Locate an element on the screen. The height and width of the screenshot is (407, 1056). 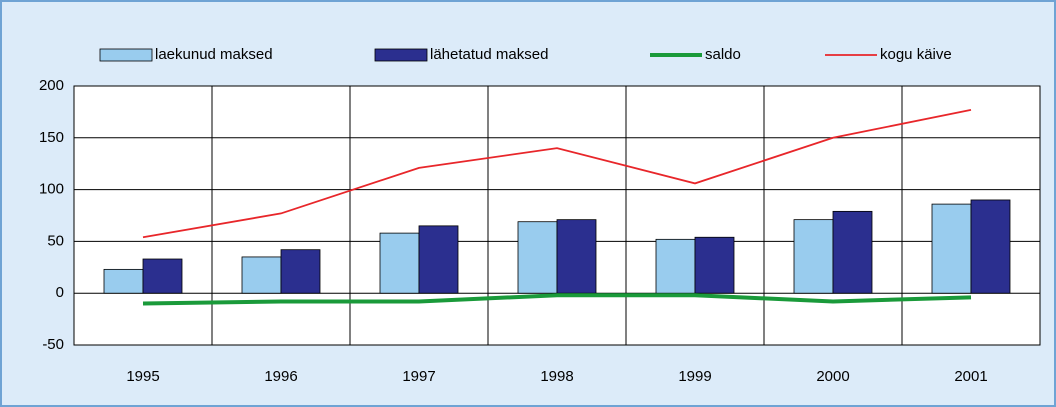
y-tick-label: 150 is located at coordinates (51, 137).